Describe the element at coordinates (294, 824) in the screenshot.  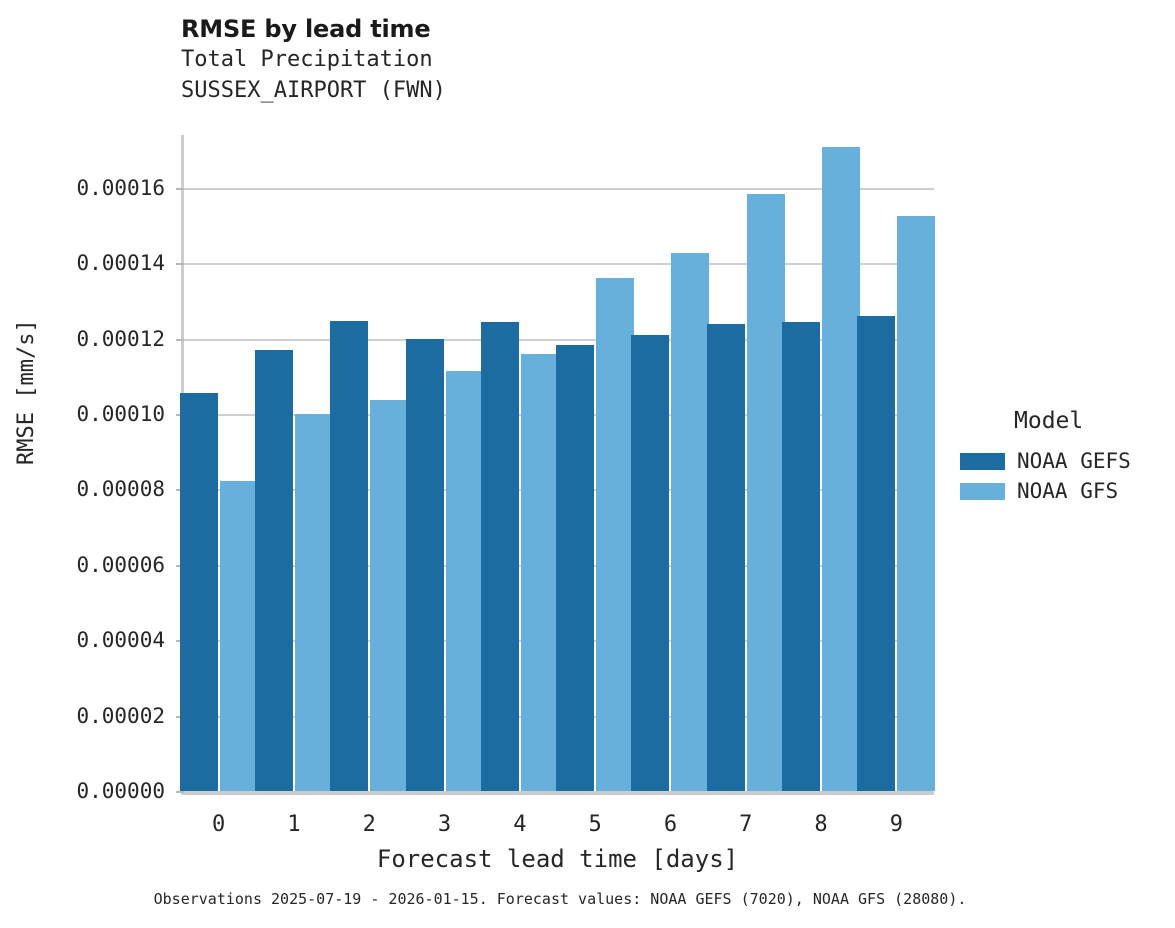
I see `x-axis-tick-label: 1` at that location.